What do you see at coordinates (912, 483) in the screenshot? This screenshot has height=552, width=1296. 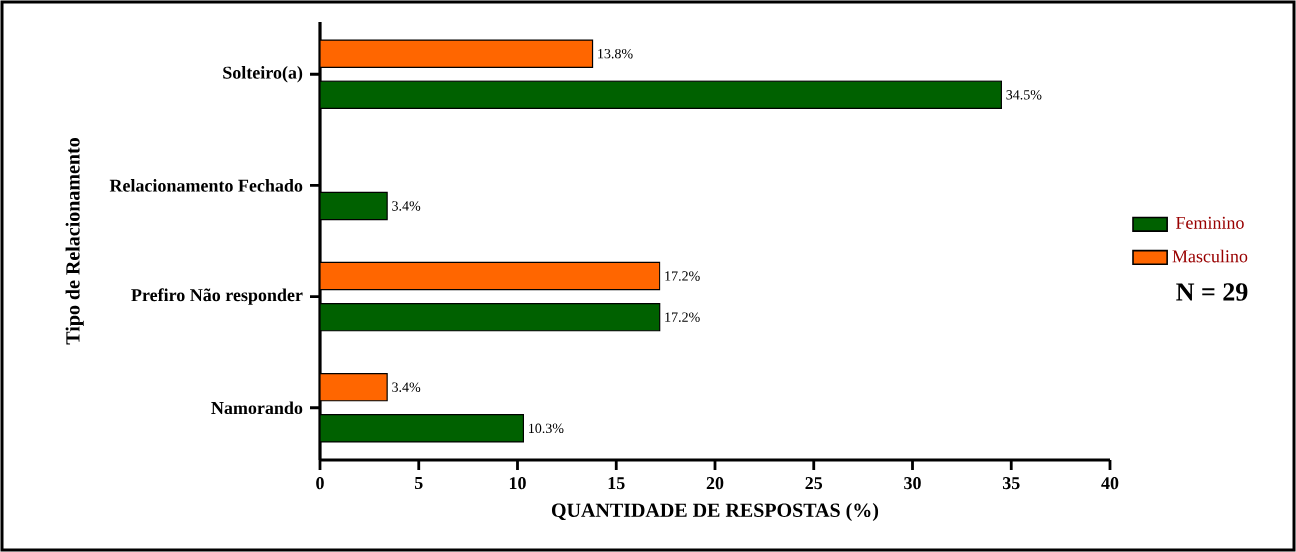 I see `x-tick-label: 30` at bounding box center [912, 483].